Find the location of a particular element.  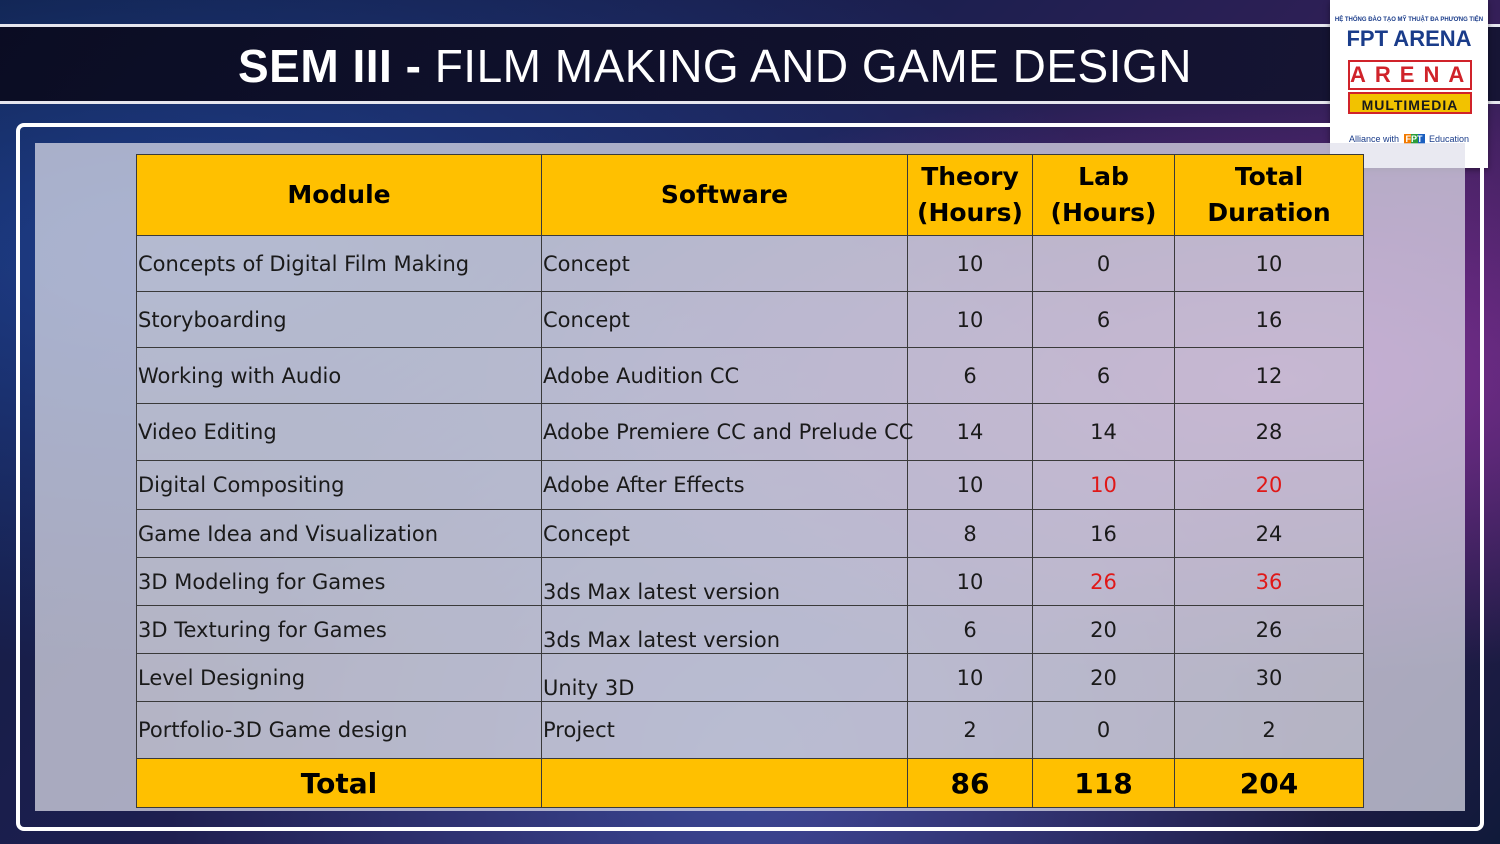

title-bold: SEM III - is located at coordinates (336, 66).